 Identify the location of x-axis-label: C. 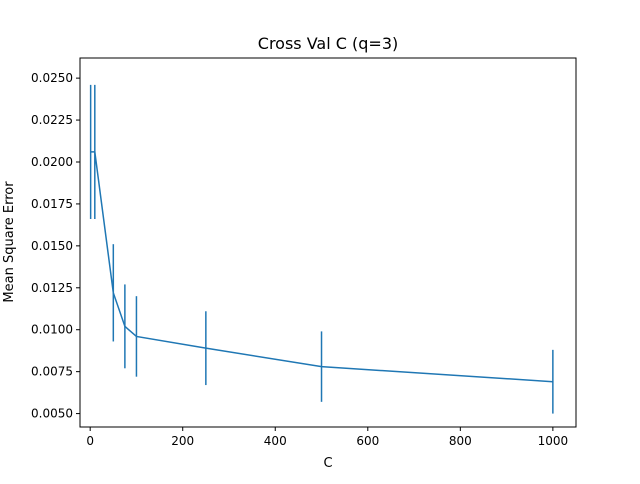
(327, 463).